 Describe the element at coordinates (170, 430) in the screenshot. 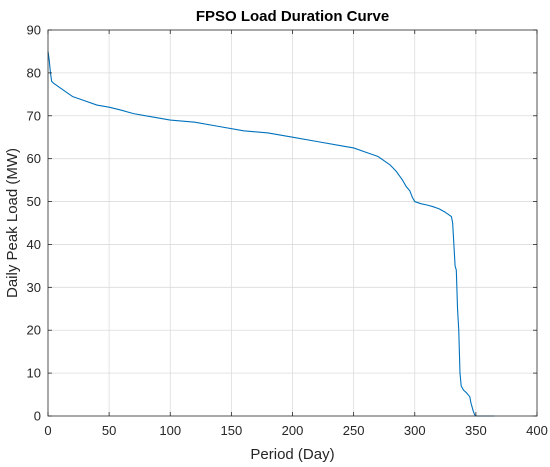

I see `x-tick-label: 100` at that location.